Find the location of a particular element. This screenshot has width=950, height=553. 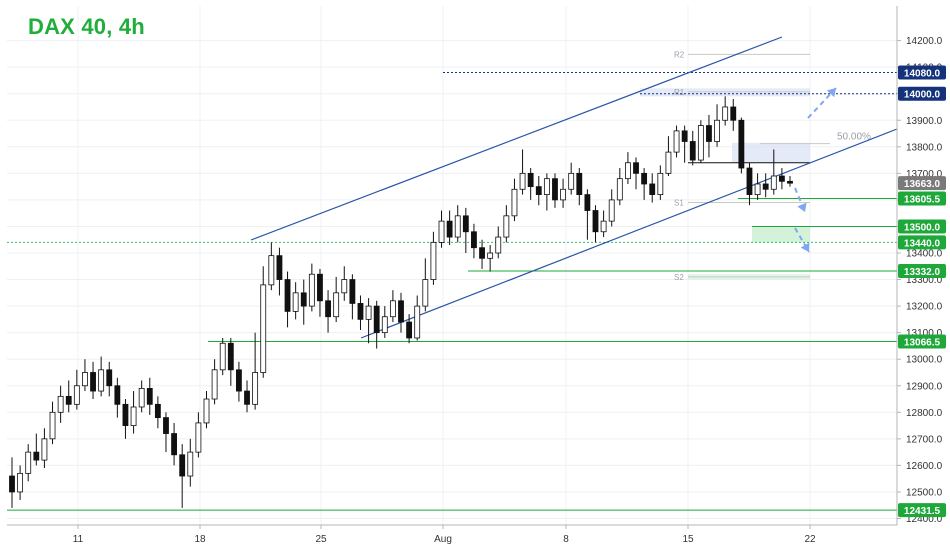

resistance-zone-50pct is located at coordinates (771, 152).